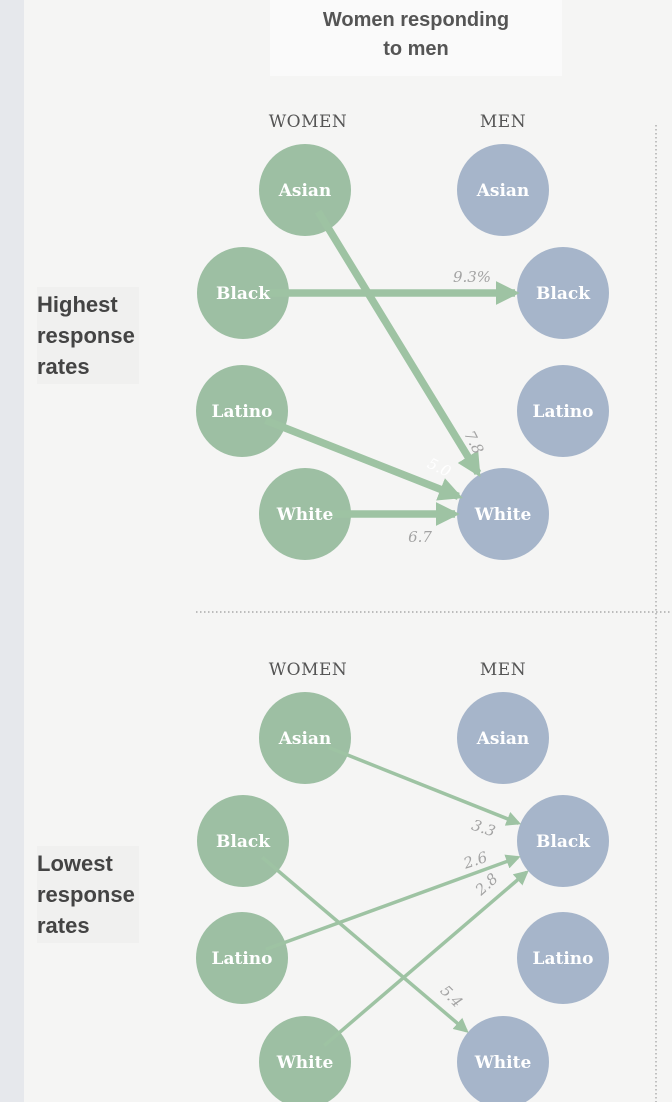 This screenshot has width=672, height=1102. I want to click on arrow-black-to-white, so click(365, 944).